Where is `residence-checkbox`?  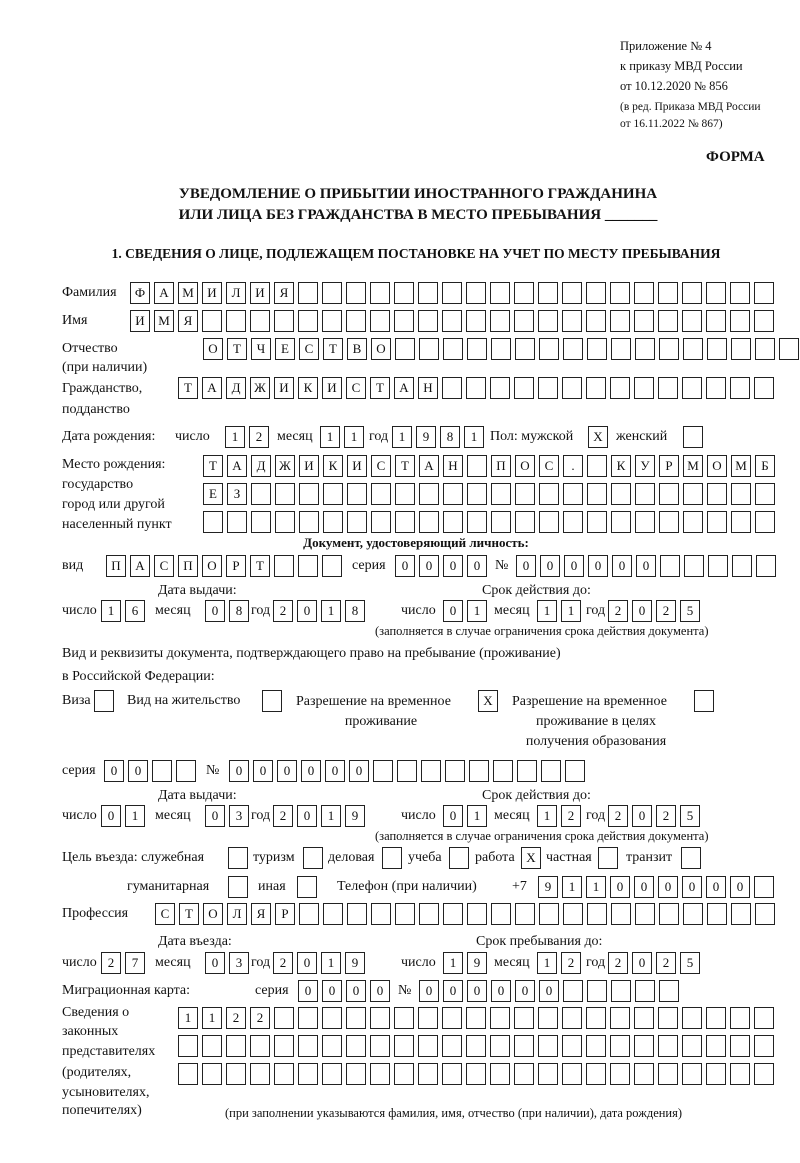
residence-checkbox is located at coordinates (272, 701).